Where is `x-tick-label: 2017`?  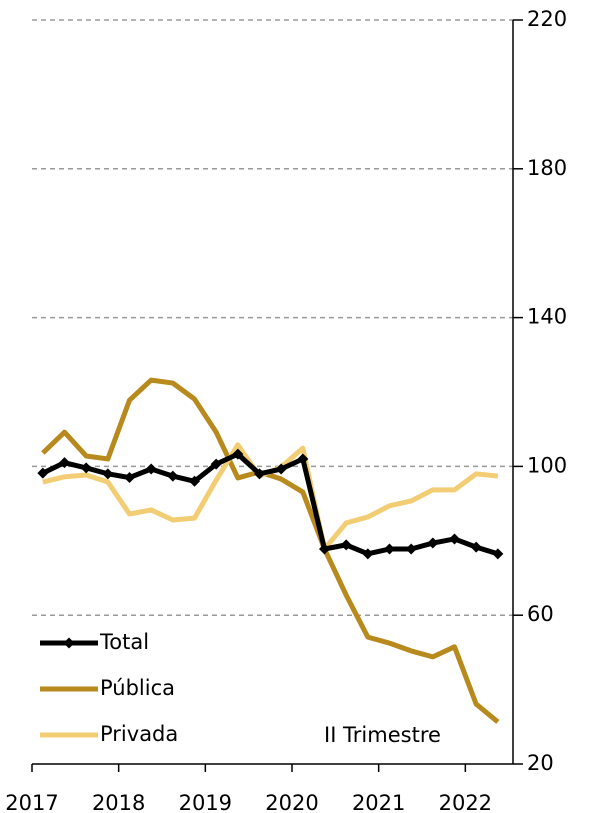 x-tick-label: 2017 is located at coordinates (31, 802).